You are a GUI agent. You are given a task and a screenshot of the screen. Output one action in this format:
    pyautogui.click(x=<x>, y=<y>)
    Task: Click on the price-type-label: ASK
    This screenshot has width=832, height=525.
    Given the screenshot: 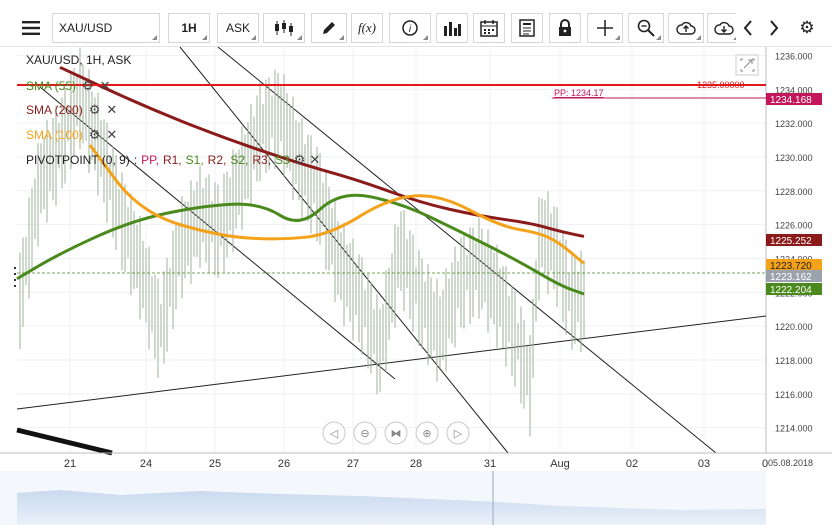 What is the action you would take?
    pyautogui.click(x=237, y=28)
    